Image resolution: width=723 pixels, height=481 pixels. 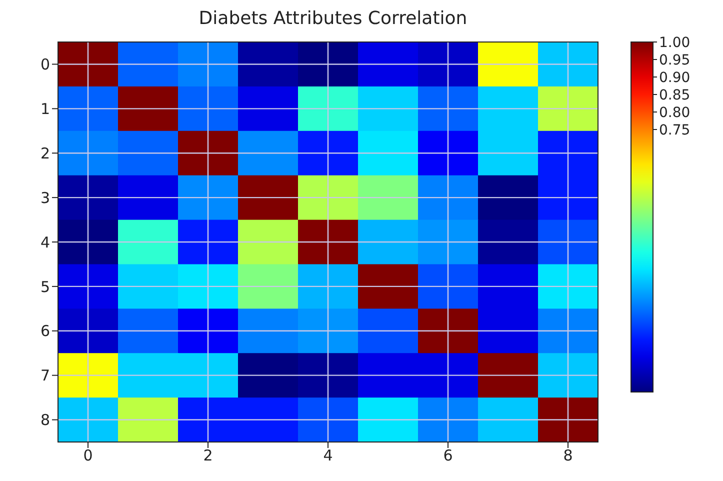 What do you see at coordinates (45, 197) in the screenshot?
I see `y-tick-label: 3` at bounding box center [45, 197].